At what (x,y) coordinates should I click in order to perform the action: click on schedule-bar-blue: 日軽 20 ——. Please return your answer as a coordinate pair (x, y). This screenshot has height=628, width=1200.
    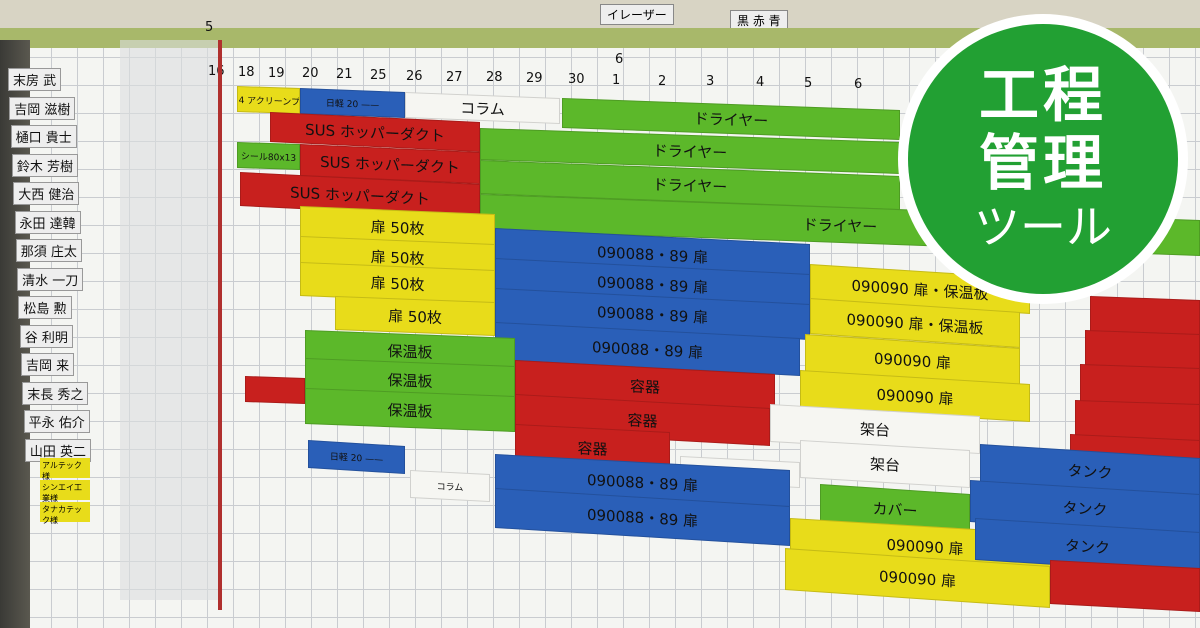
    Looking at the image, I should click on (356, 457).